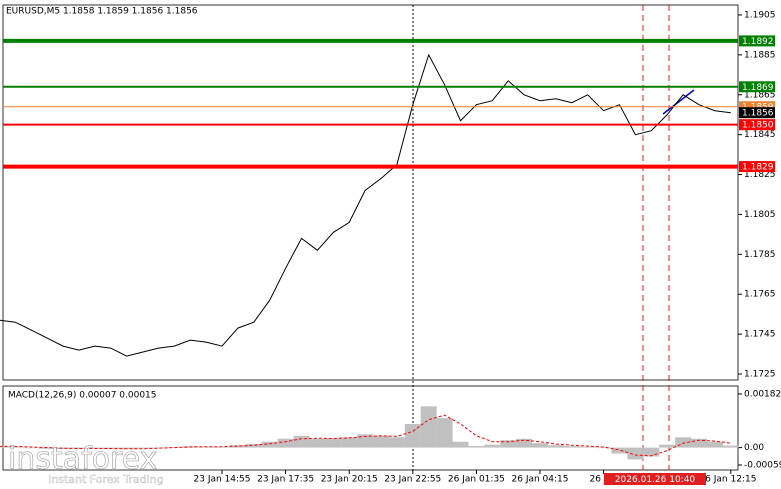 The image size is (781, 489). Describe the element at coordinates (760, 335) in the screenshot. I see `y-tick-label: 1.1745` at that location.